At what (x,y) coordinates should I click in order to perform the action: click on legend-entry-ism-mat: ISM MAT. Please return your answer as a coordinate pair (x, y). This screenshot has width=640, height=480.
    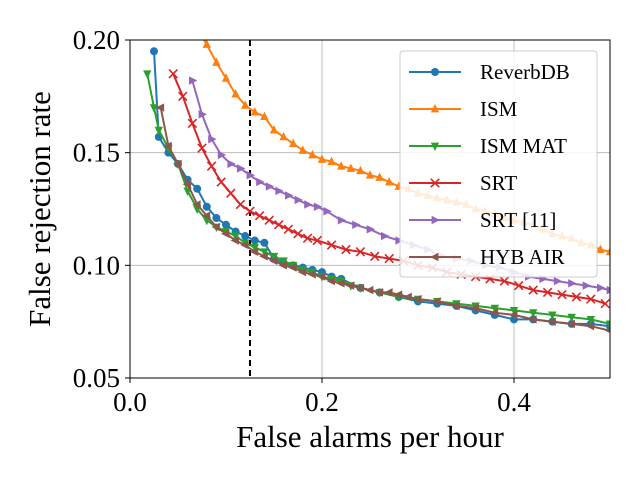
    Looking at the image, I should click on (488, 146).